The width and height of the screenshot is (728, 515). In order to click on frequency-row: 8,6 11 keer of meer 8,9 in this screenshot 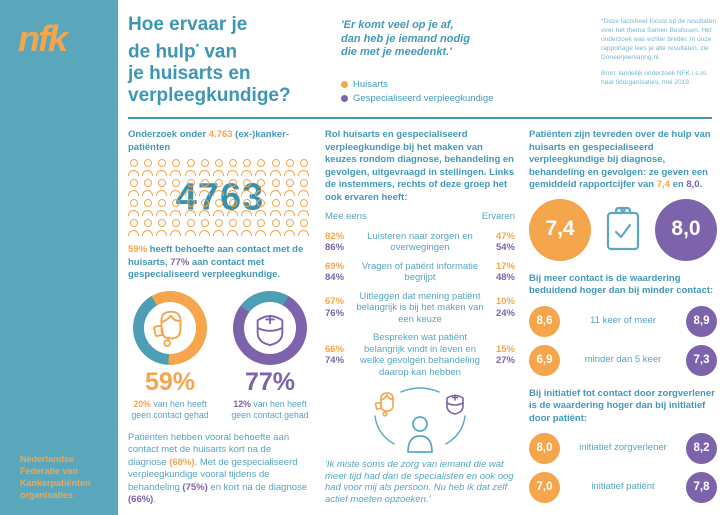, I will do `click(623, 321)`.